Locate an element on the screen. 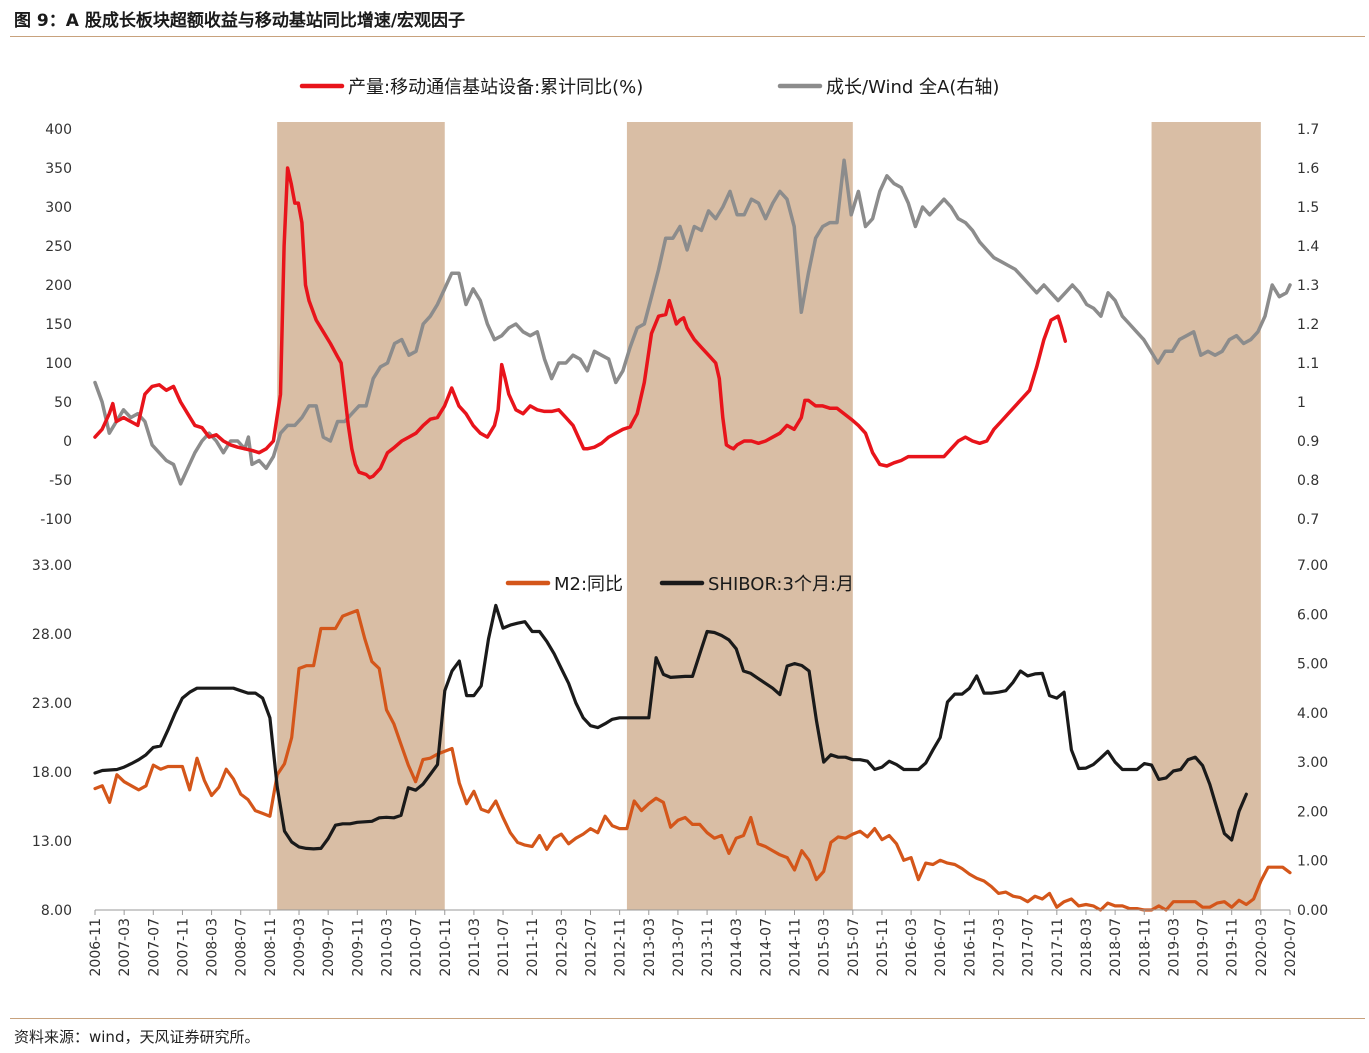 The width and height of the screenshot is (1369, 1053). right-tick-label: 3.00 is located at coordinates (1312, 763).